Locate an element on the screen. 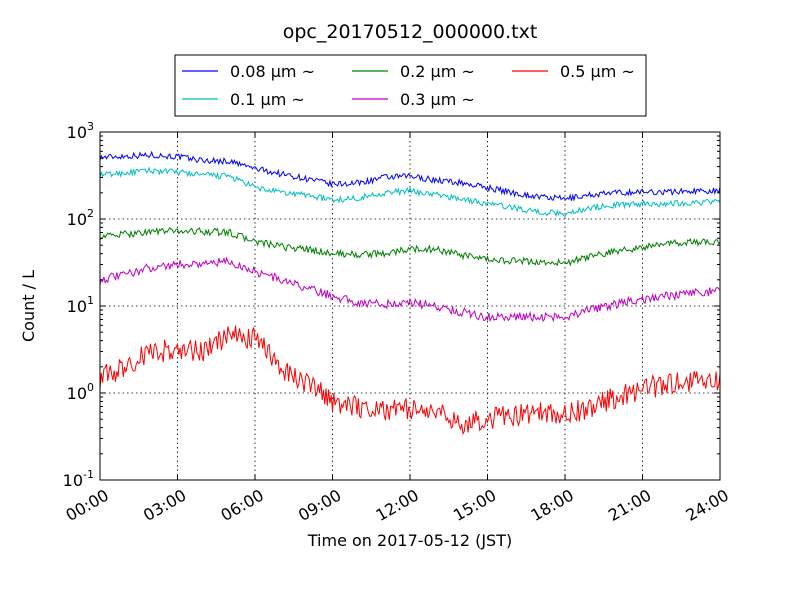  legend-label-0: 0.08 μm ~ is located at coordinates (272, 71).